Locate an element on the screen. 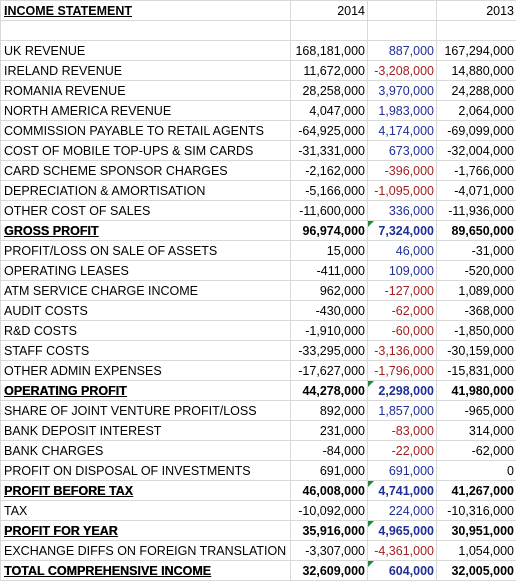  value-2013-cell: 0 is located at coordinates (476, 470).